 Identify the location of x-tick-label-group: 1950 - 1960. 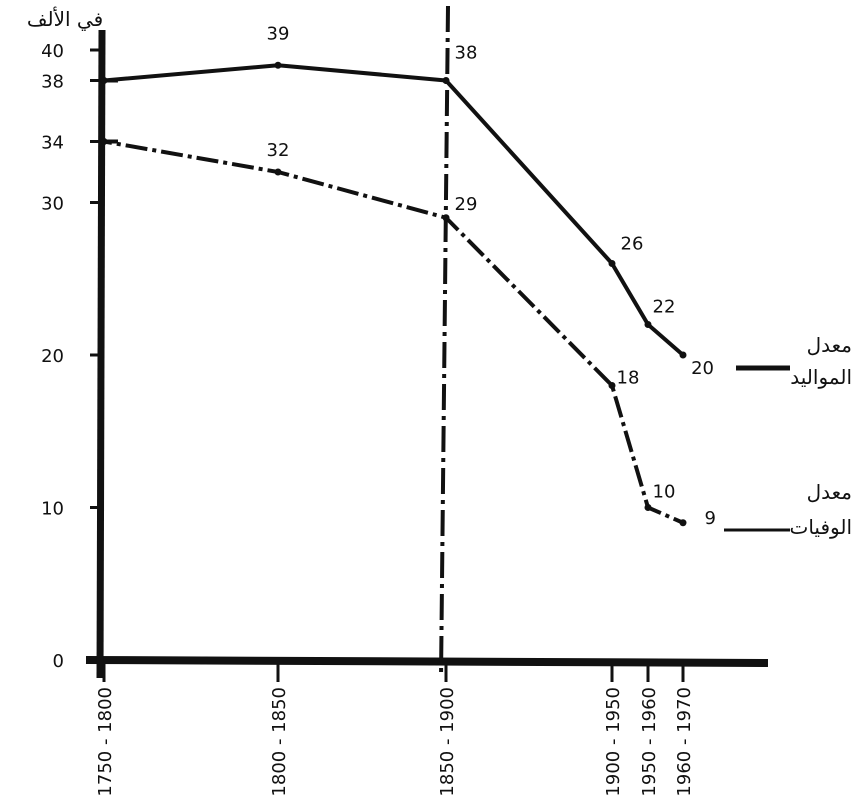
(649, 742).